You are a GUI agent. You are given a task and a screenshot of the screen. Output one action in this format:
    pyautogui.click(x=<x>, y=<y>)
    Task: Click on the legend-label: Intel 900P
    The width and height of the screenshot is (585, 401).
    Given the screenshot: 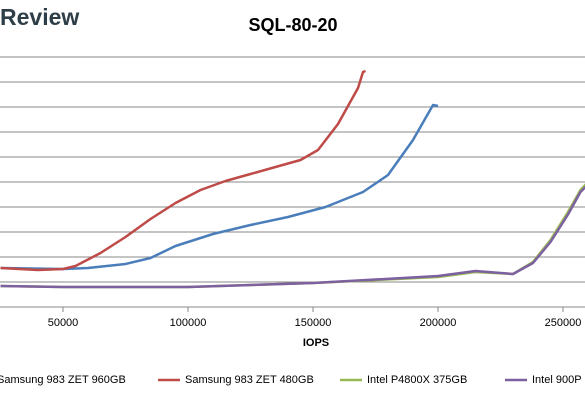 What is the action you would take?
    pyautogui.click(x=557, y=380)
    